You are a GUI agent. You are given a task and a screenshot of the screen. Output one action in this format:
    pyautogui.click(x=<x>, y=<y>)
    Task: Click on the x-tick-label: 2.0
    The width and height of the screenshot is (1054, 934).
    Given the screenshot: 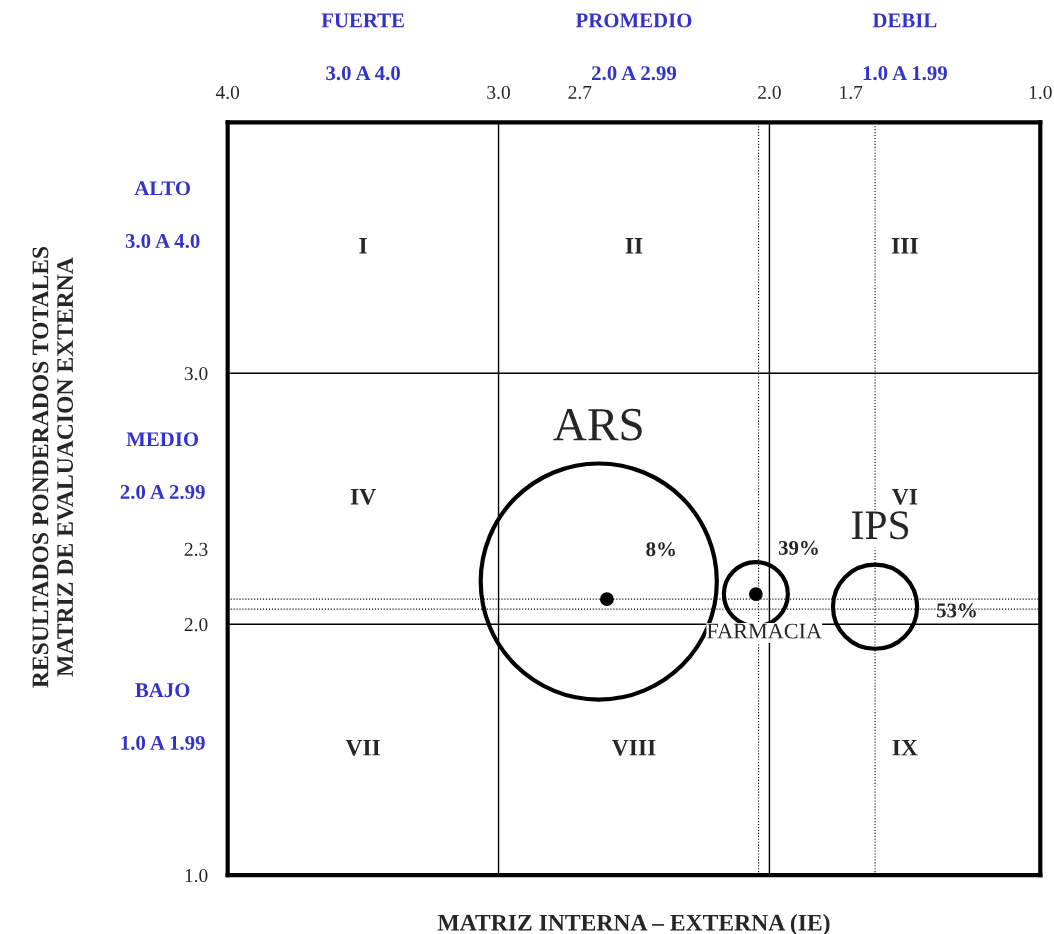 What is the action you would take?
    pyautogui.click(x=769, y=92)
    